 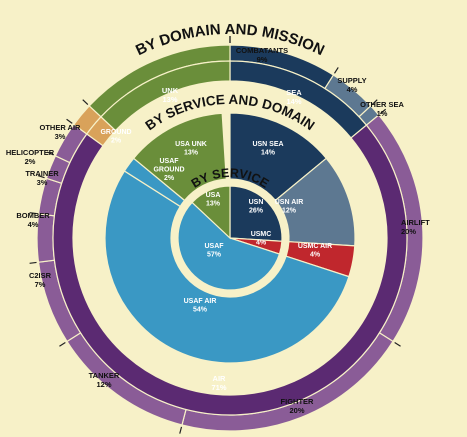 I want to click on mission-trainer-label: TRAINER, so click(x=42, y=173).